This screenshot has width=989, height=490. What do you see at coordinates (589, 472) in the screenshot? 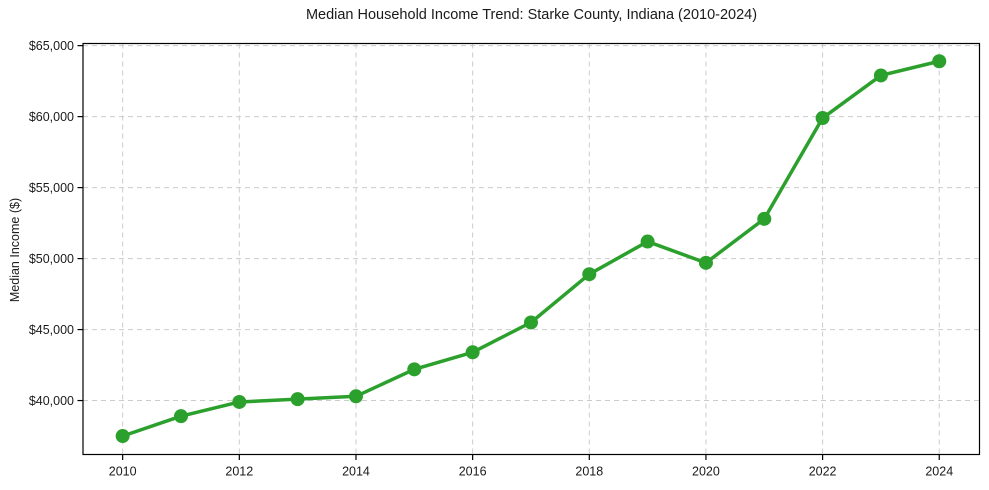
I see `x-tick-label: 2018` at bounding box center [589, 472].